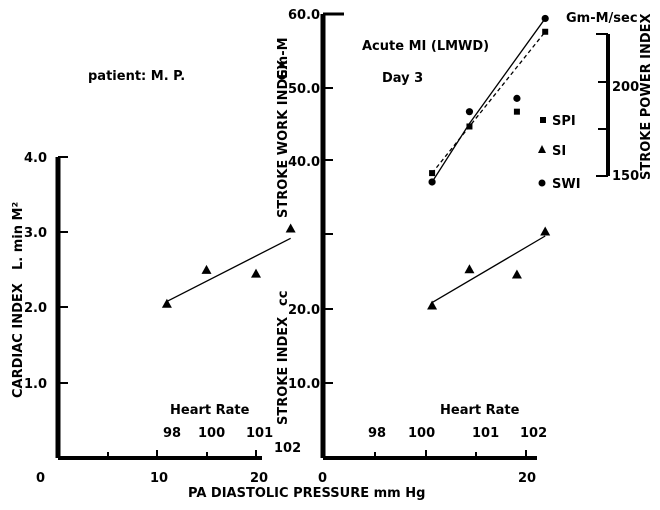 This screenshot has width=660, height=510. Describe the element at coordinates (421, 433) in the screenshot. I see `right-heart-rate-label: 100` at that location.